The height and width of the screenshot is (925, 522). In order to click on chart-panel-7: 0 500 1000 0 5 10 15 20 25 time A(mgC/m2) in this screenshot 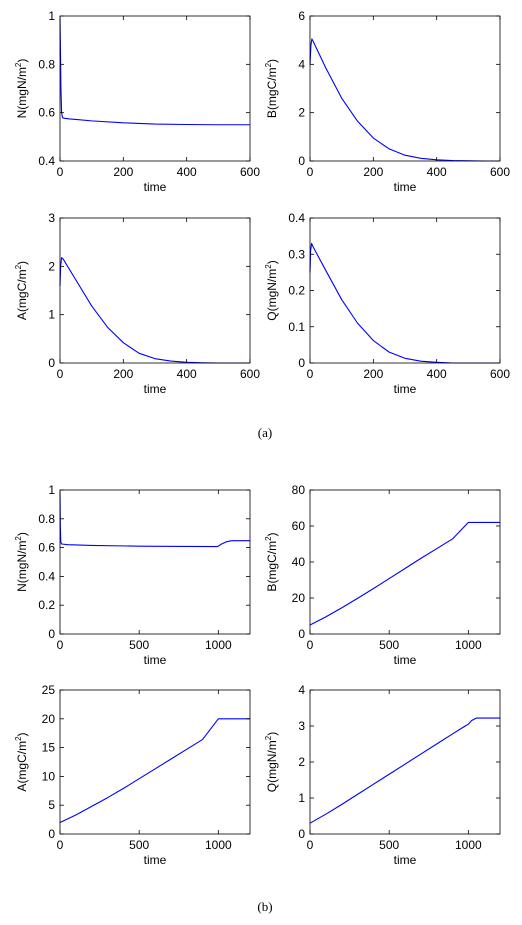, I will do `click(132, 775)`.